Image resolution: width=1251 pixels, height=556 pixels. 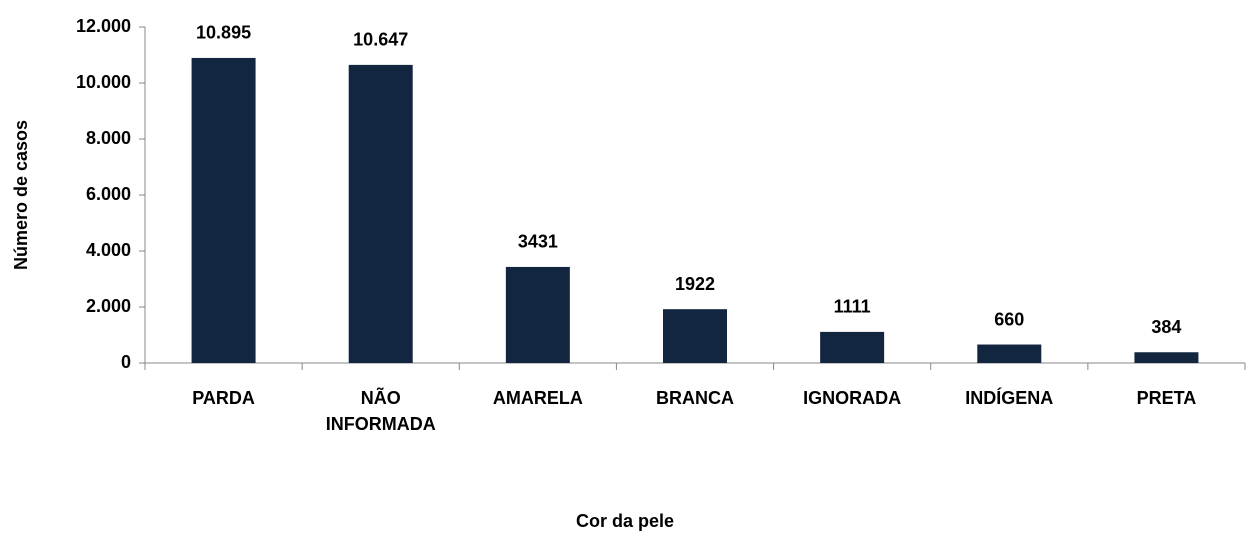 I want to click on x-tick-label: INDÍGENA, so click(x=1009, y=398).